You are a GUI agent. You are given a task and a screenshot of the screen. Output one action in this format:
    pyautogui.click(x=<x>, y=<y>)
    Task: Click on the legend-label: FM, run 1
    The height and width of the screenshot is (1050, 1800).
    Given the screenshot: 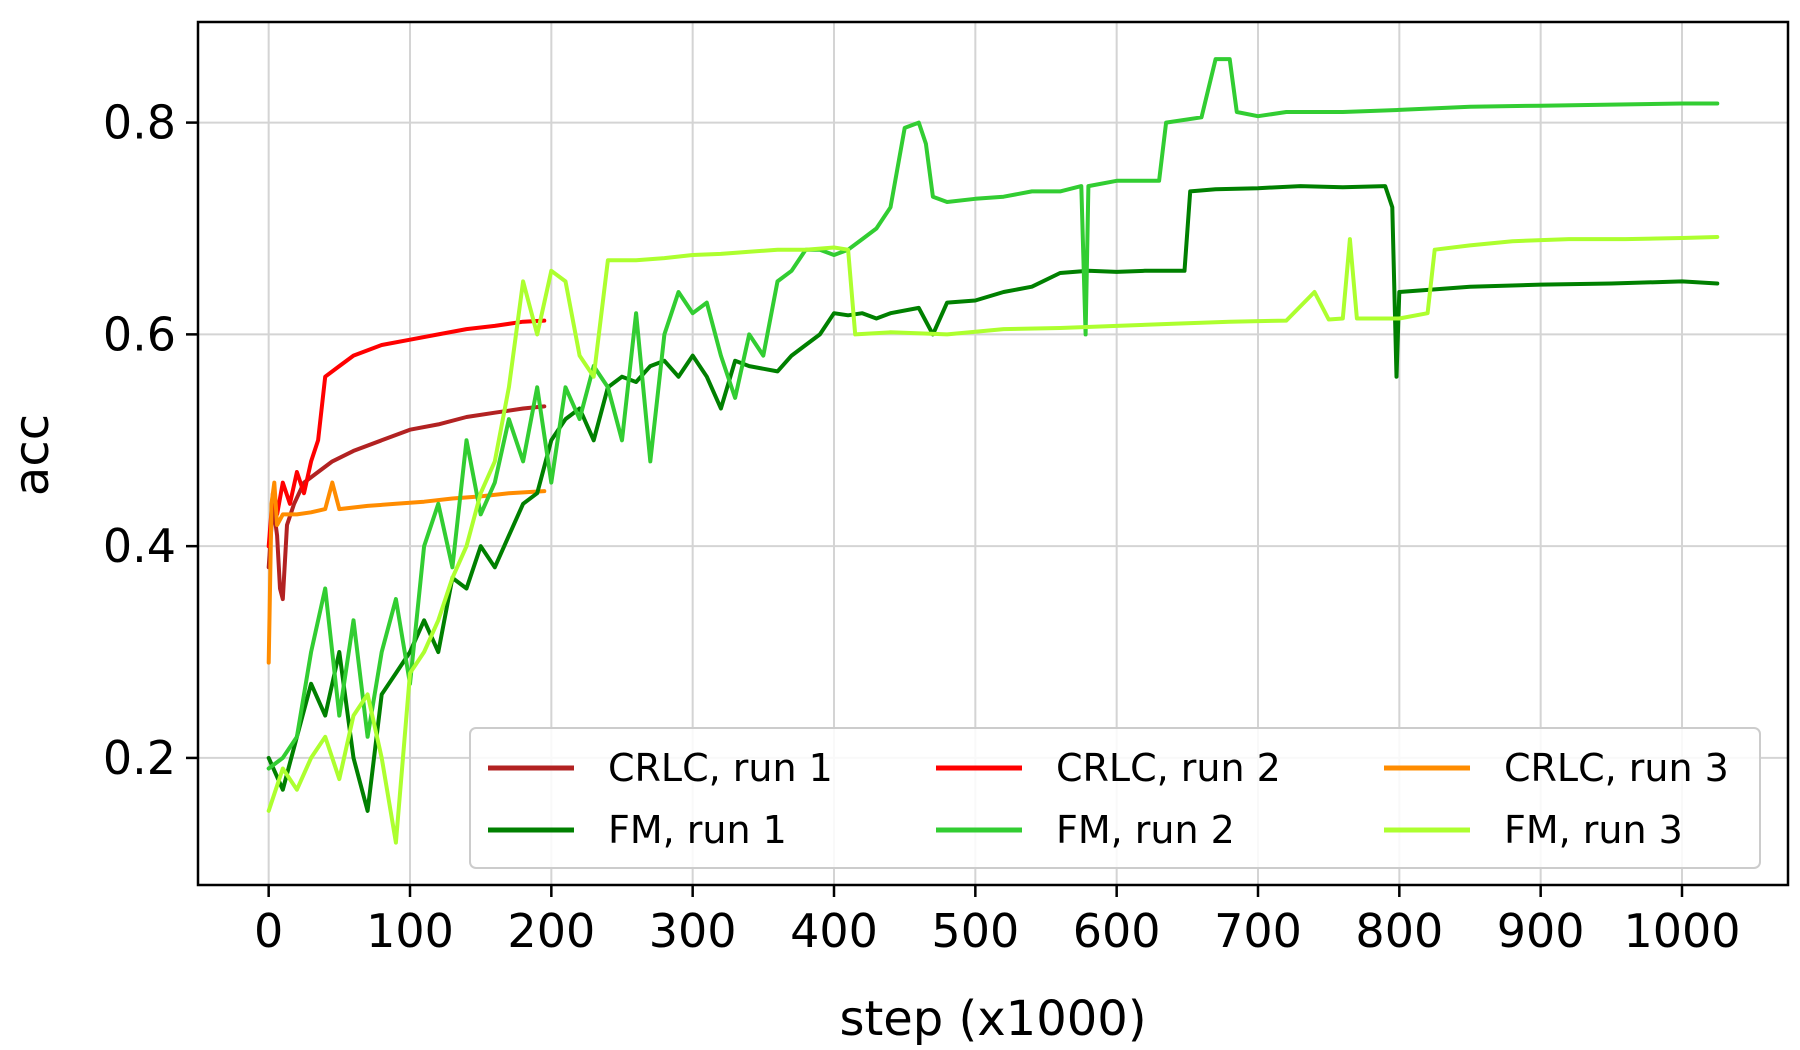 What is the action you would take?
    pyautogui.click(x=697, y=830)
    